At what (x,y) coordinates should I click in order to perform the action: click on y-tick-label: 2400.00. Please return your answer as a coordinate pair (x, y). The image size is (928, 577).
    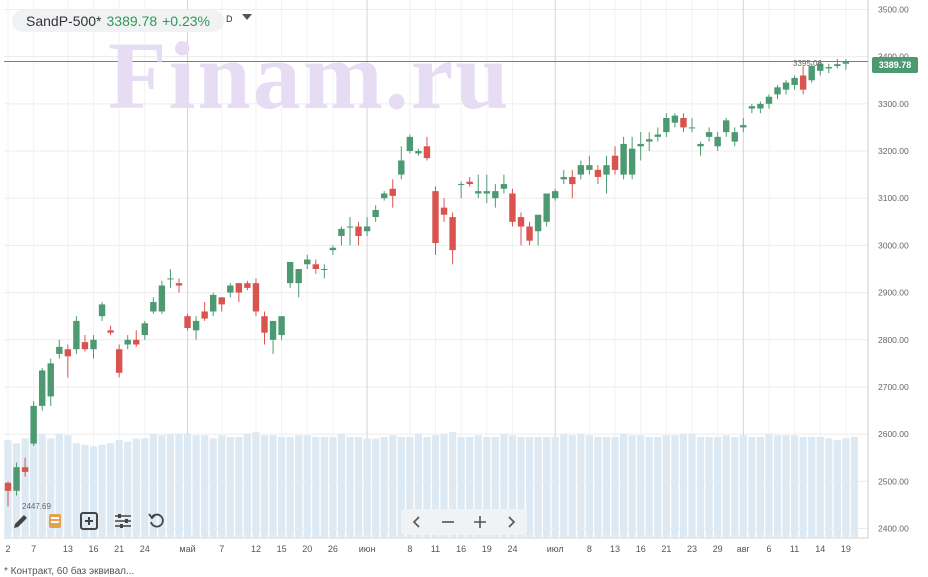
    Looking at the image, I should click on (893, 529).